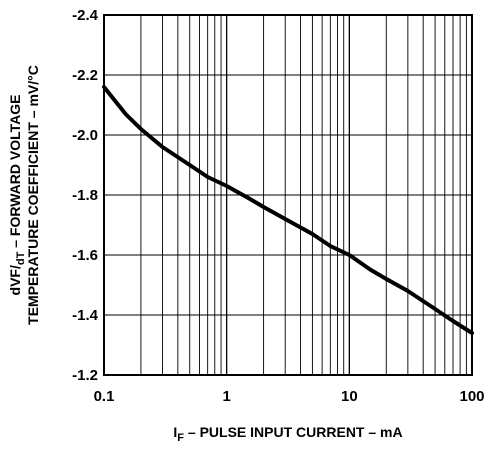  Describe the element at coordinates (289, 396) in the screenshot. I see `x-tick-labels: 0.1 1 10 100` at that location.